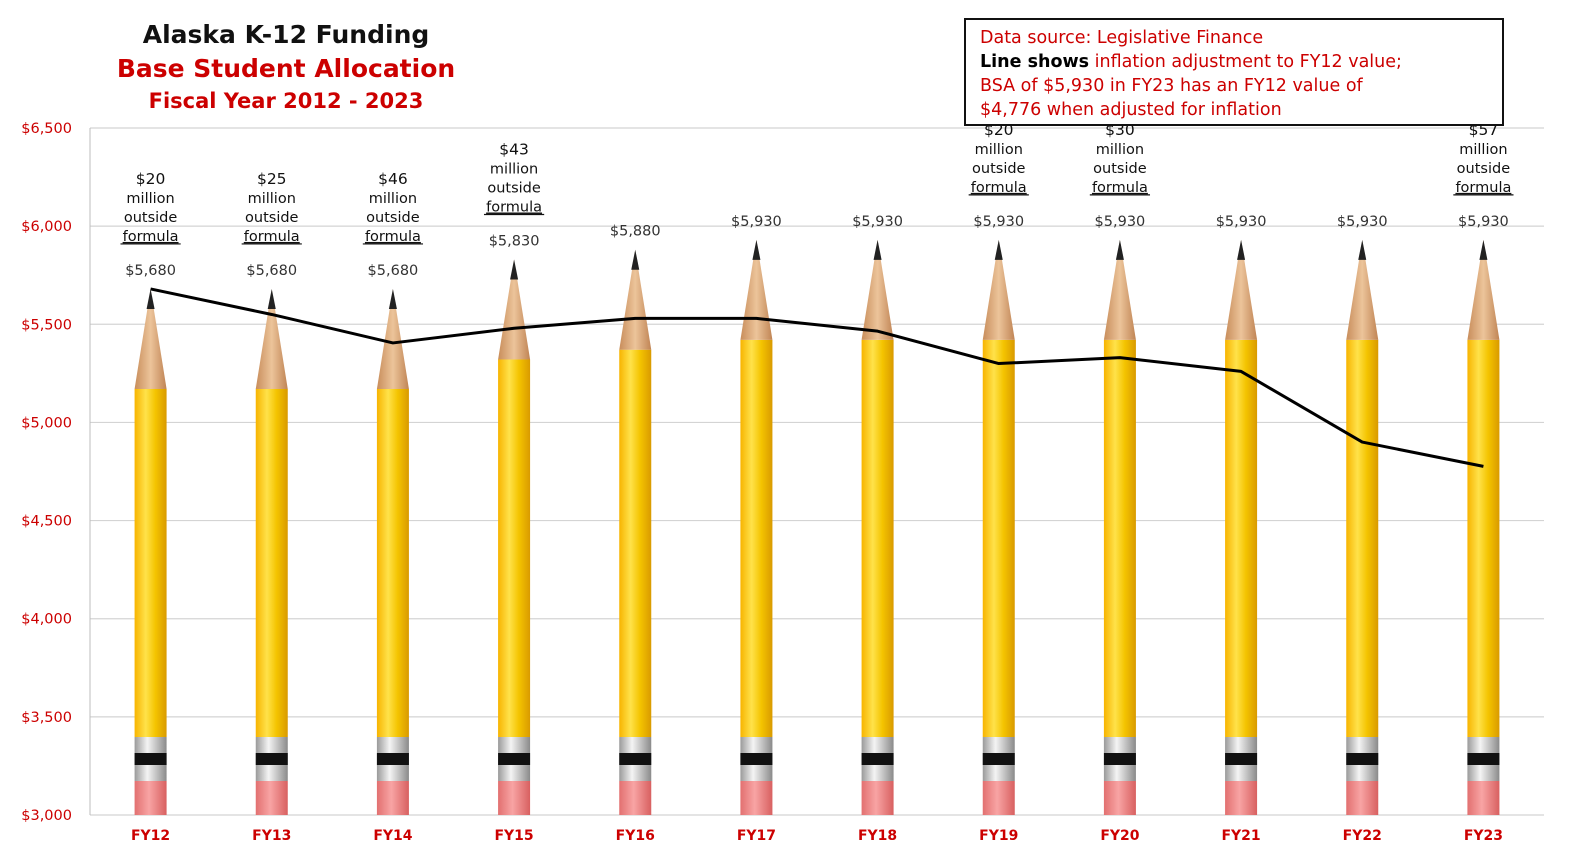  I want to click on y-tick-label: $5,500, so click(46, 325).